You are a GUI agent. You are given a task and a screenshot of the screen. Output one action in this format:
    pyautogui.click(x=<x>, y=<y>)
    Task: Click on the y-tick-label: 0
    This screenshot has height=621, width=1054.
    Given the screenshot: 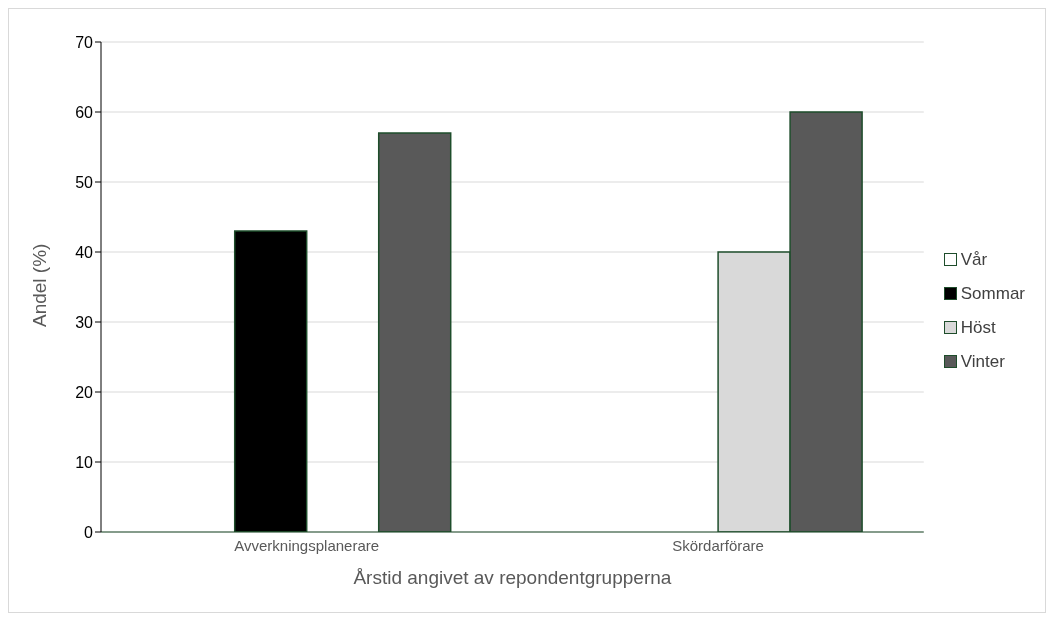 What is the action you would take?
    pyautogui.click(x=89, y=532)
    